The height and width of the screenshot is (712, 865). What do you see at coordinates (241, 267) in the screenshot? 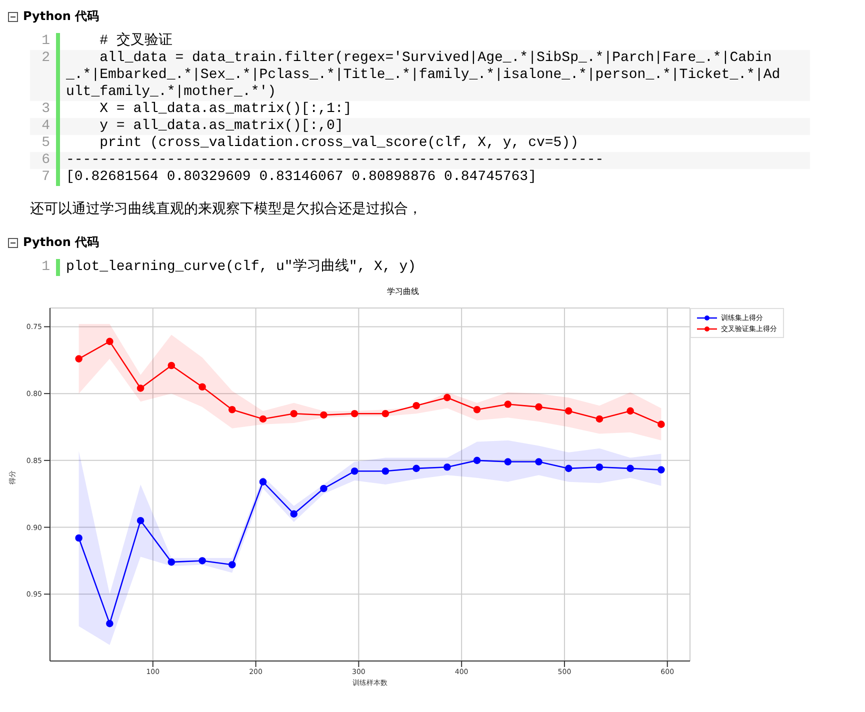
I see `text: plot_learning_curve(clf, u"学习曲线", X, y)` at bounding box center [241, 267].